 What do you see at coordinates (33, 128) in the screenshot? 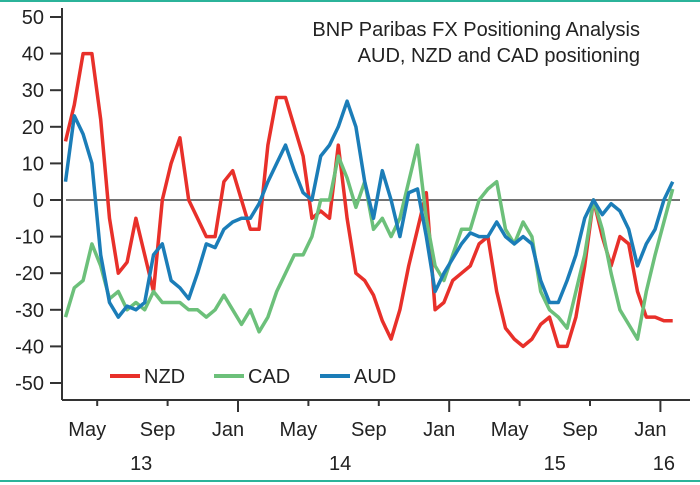
I see `y-tick-label: 20` at bounding box center [33, 128].